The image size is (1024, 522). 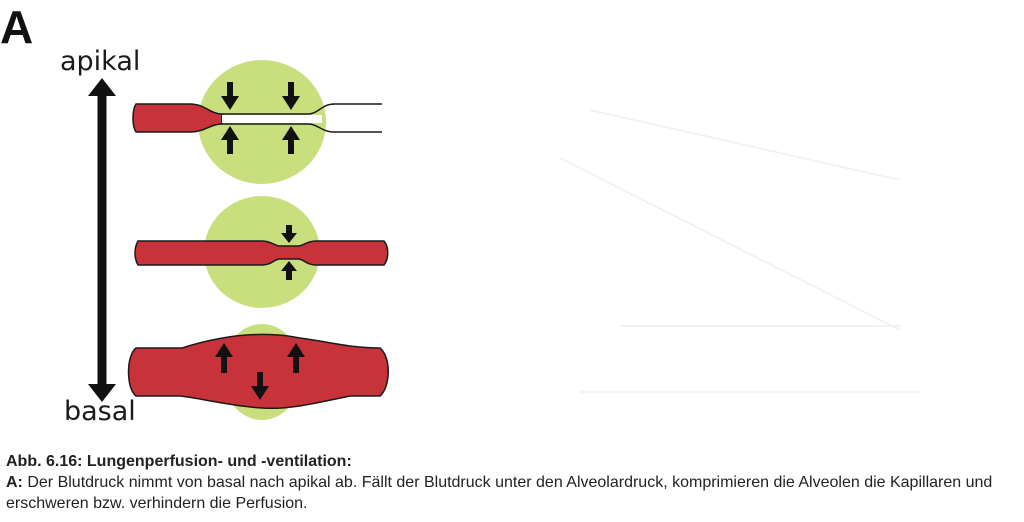 What do you see at coordinates (14, 482) in the screenshot?
I see `caption-prefix: A:` at bounding box center [14, 482].